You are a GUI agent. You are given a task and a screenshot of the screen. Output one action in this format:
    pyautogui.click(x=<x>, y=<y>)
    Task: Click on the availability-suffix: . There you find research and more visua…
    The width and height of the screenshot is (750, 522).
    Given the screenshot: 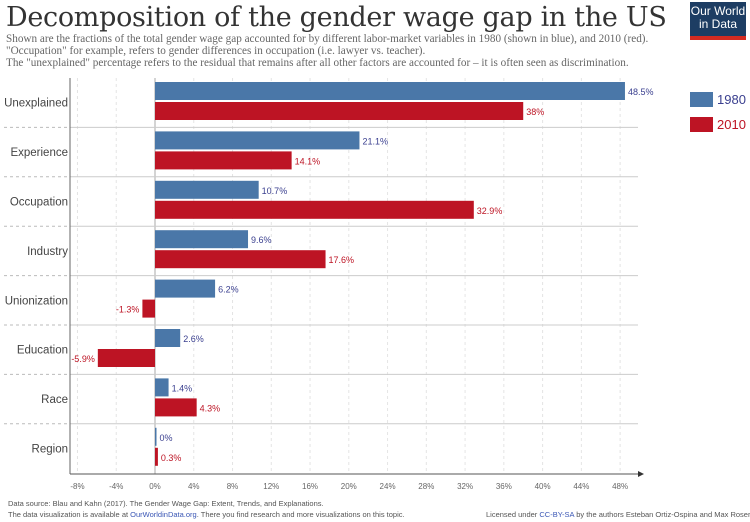 What is the action you would take?
    pyautogui.click(x=300, y=514)
    